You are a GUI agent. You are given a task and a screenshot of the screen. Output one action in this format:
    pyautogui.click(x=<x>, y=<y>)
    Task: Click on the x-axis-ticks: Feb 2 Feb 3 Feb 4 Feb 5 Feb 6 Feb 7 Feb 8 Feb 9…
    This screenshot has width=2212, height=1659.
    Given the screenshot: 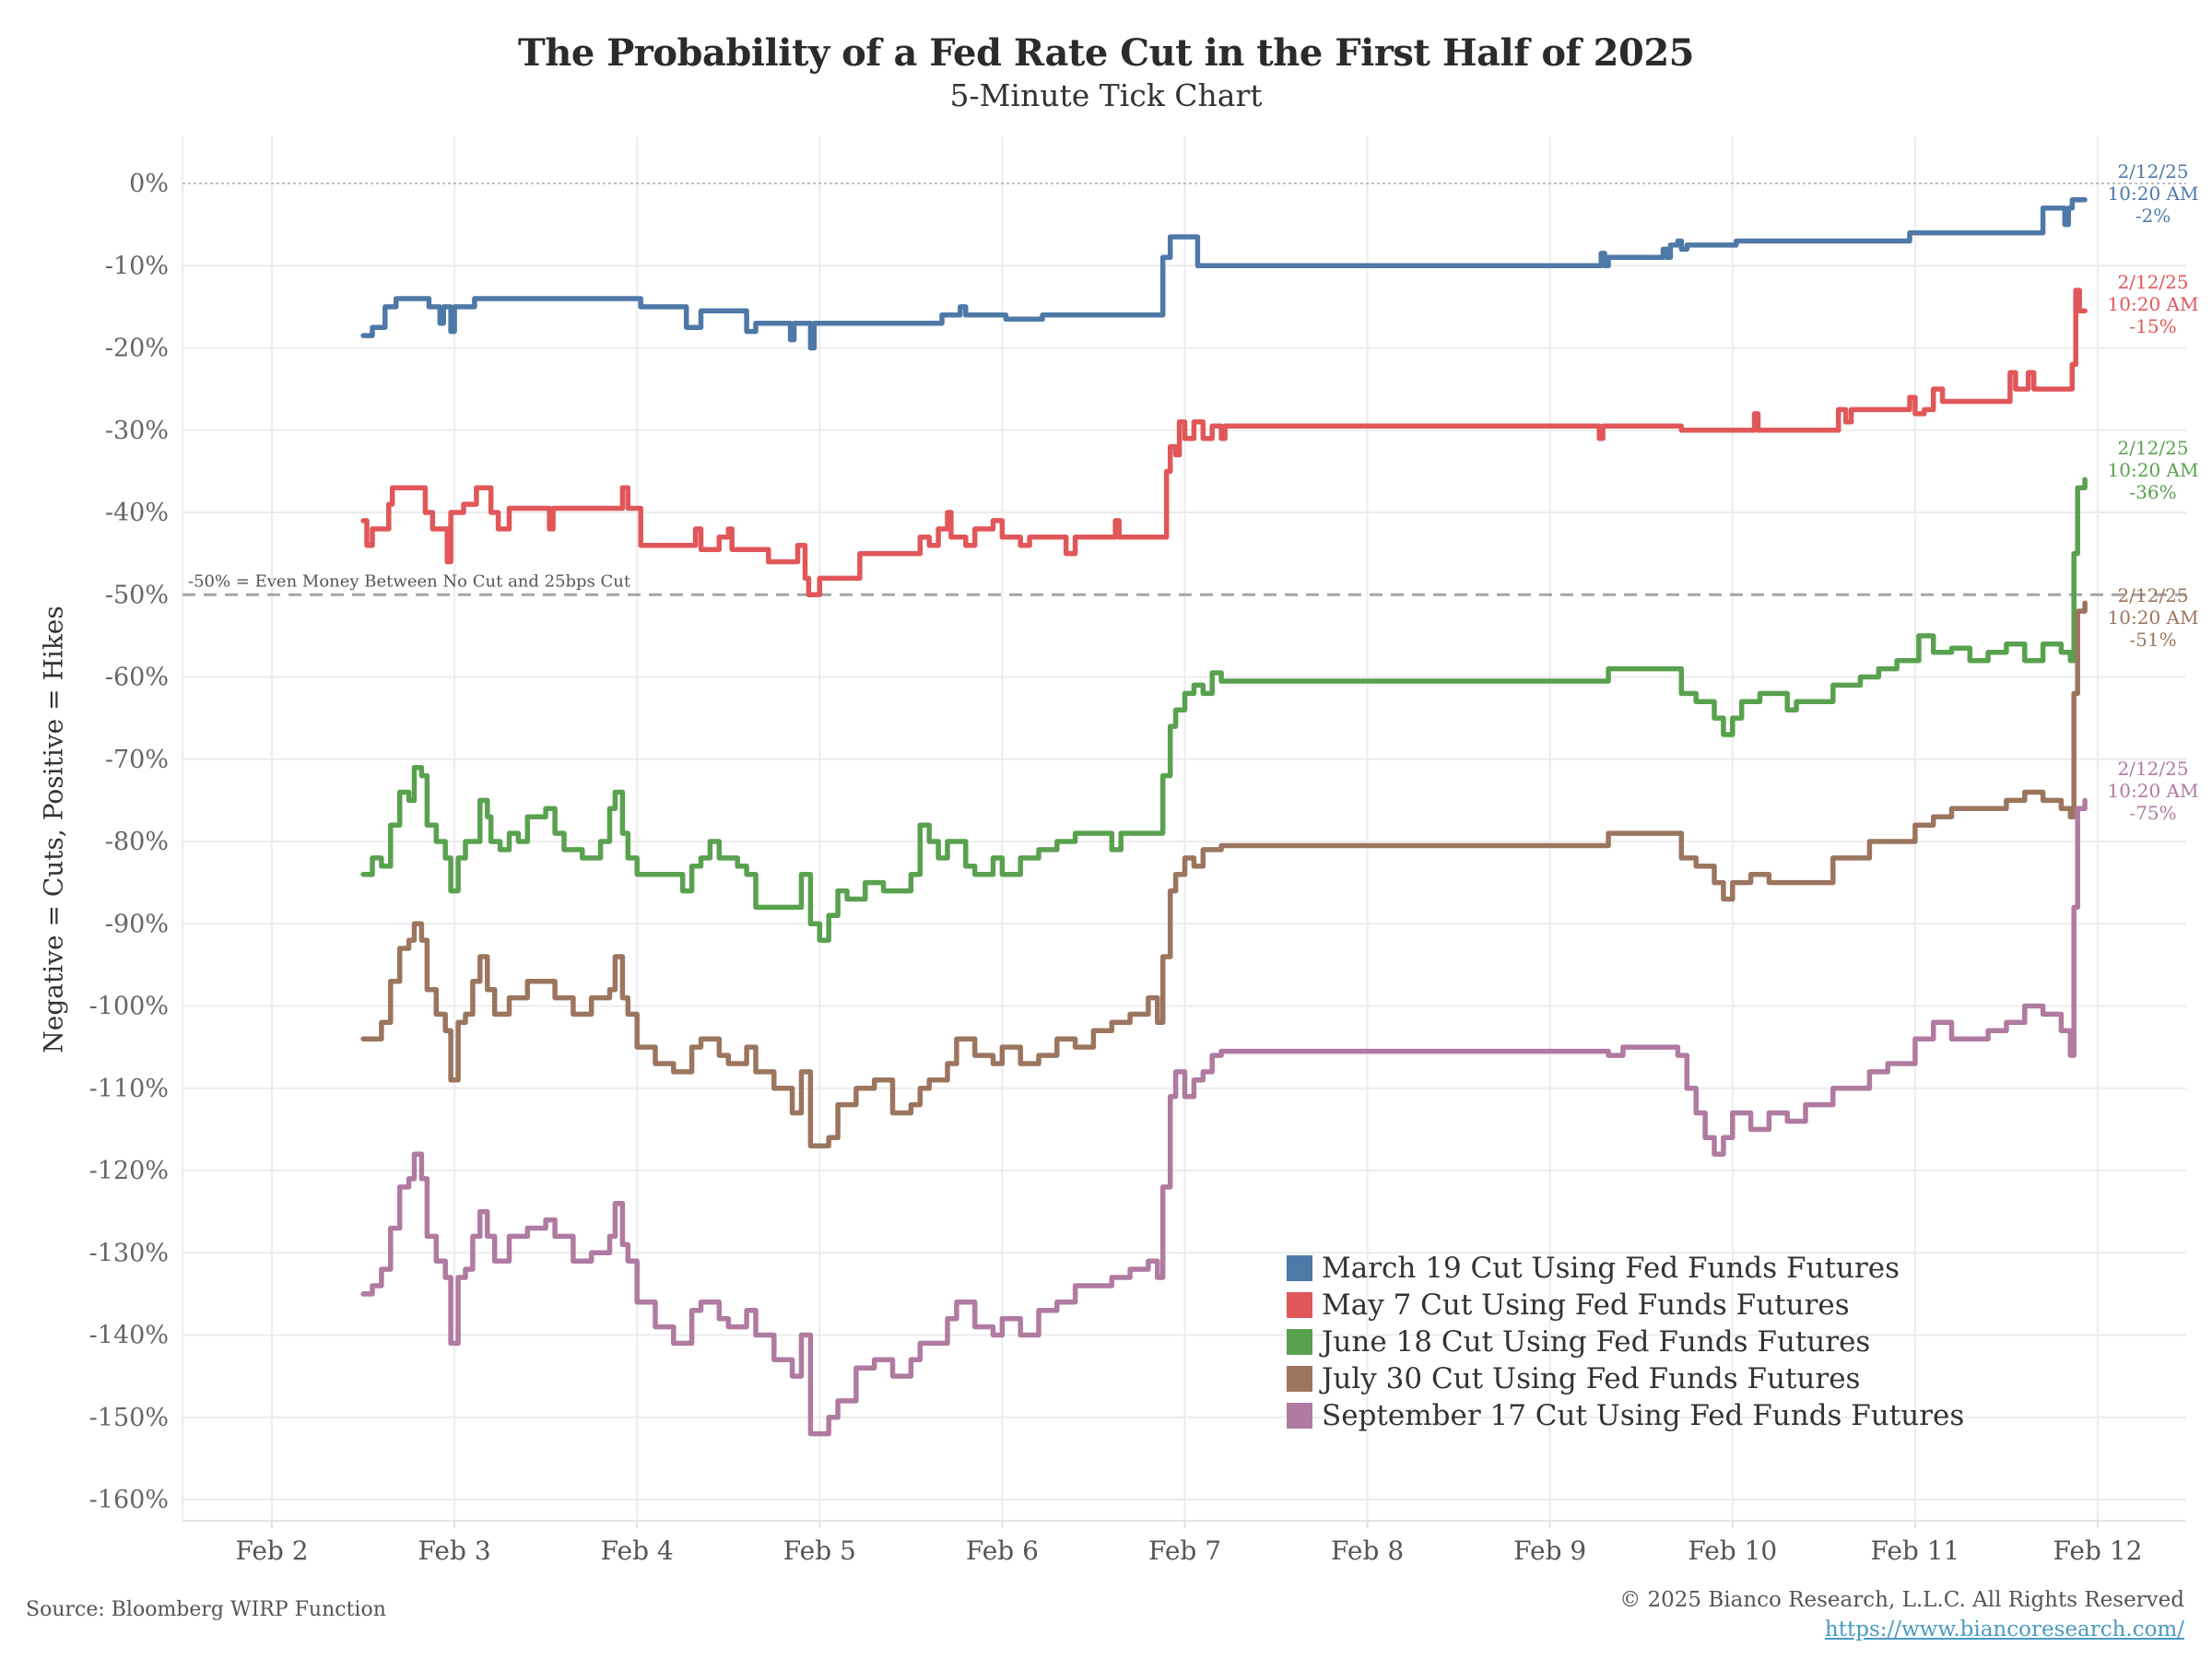 What is the action you would take?
    pyautogui.click(x=1188, y=1543)
    